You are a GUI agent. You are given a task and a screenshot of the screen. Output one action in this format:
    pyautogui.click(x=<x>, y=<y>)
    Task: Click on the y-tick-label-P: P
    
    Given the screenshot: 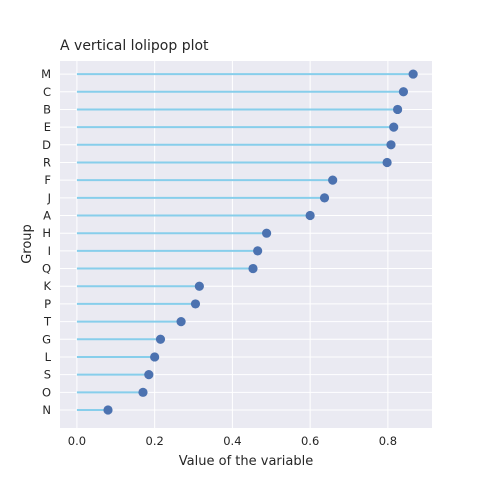 What is the action you would take?
    pyautogui.click(x=47, y=304)
    